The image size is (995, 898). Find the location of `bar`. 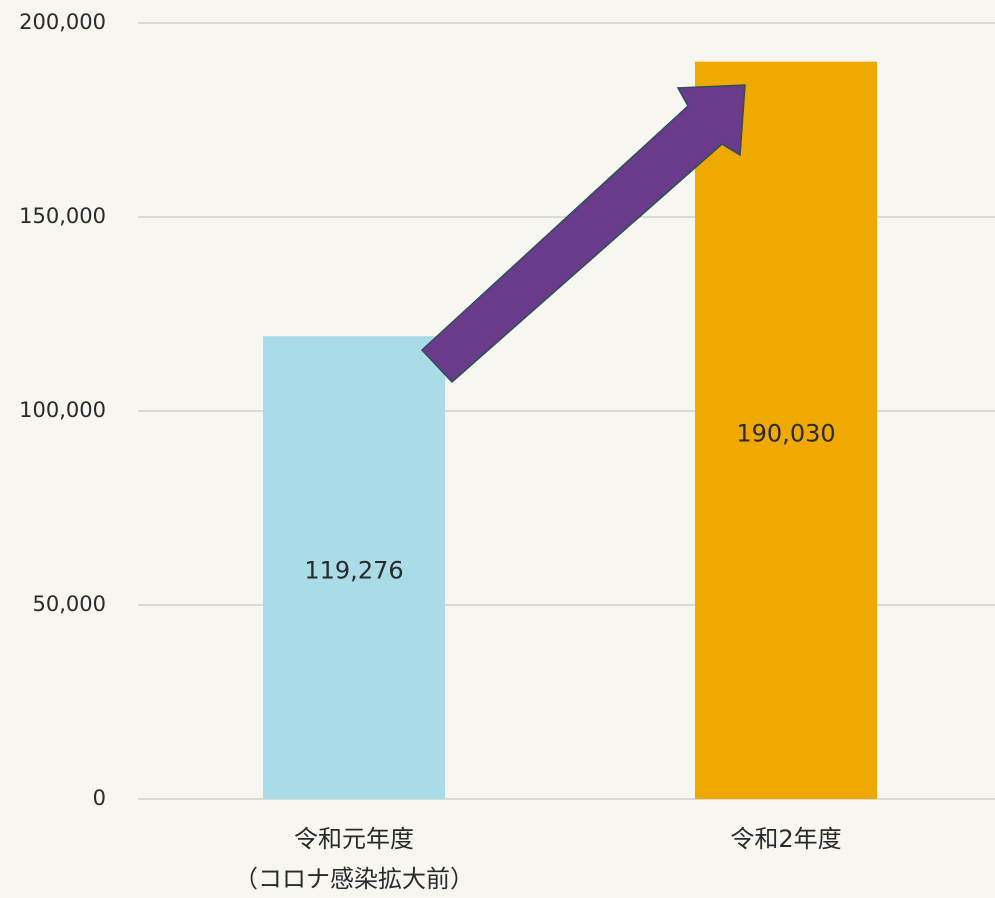

bar is located at coordinates (354, 567).